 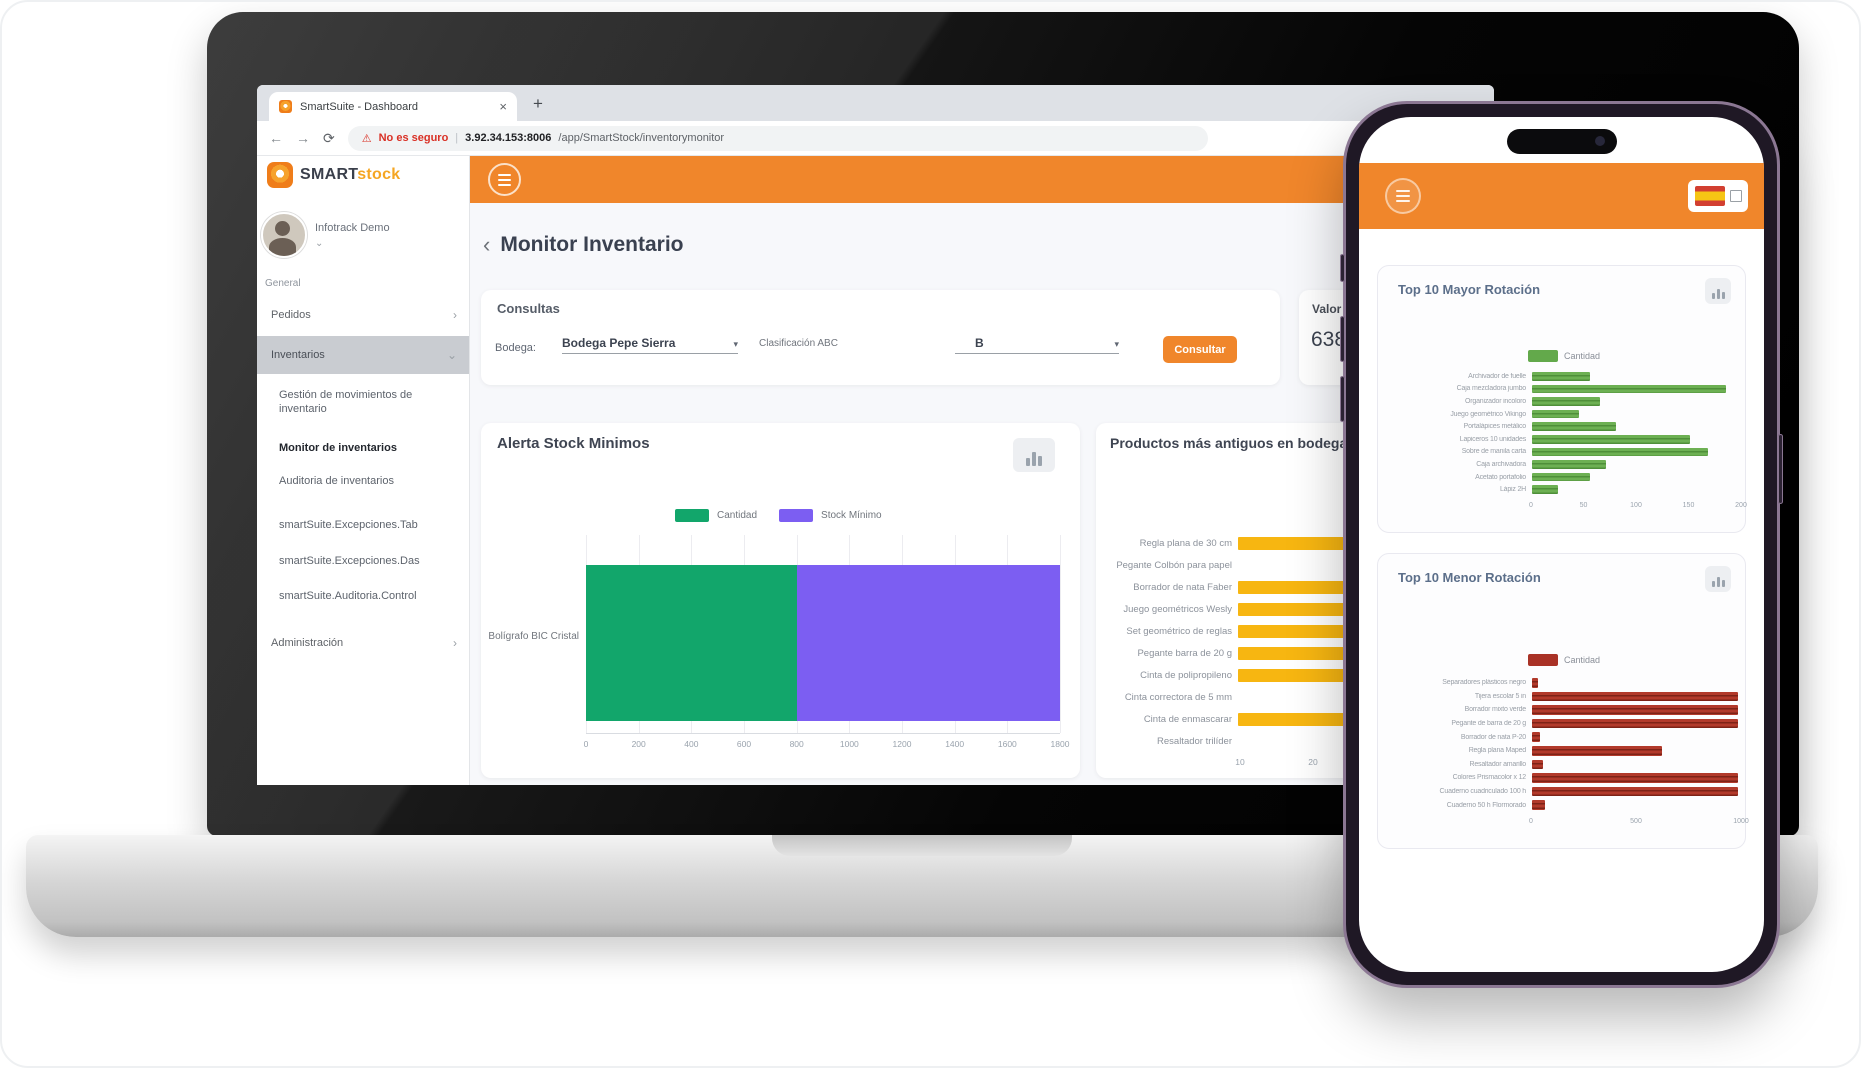 What do you see at coordinates (1327, 309) in the screenshot?
I see `valor-label: Valor` at bounding box center [1327, 309].